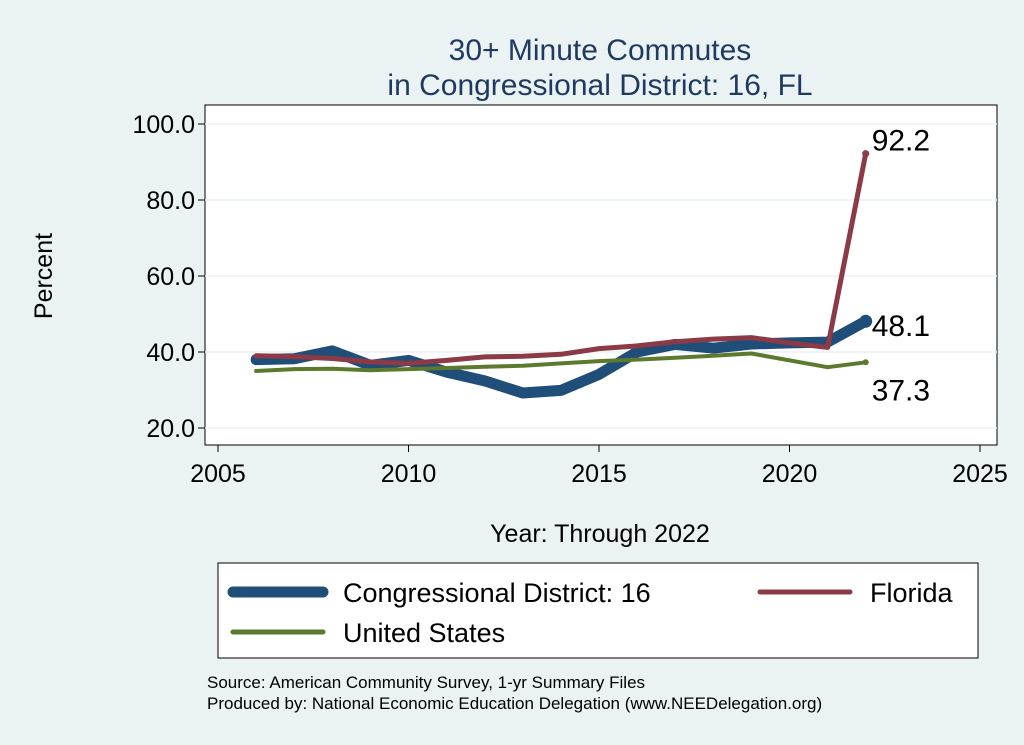 This screenshot has width=1024, height=745. What do you see at coordinates (163, 125) in the screenshot?
I see `y-tick-label: 100.0` at bounding box center [163, 125].